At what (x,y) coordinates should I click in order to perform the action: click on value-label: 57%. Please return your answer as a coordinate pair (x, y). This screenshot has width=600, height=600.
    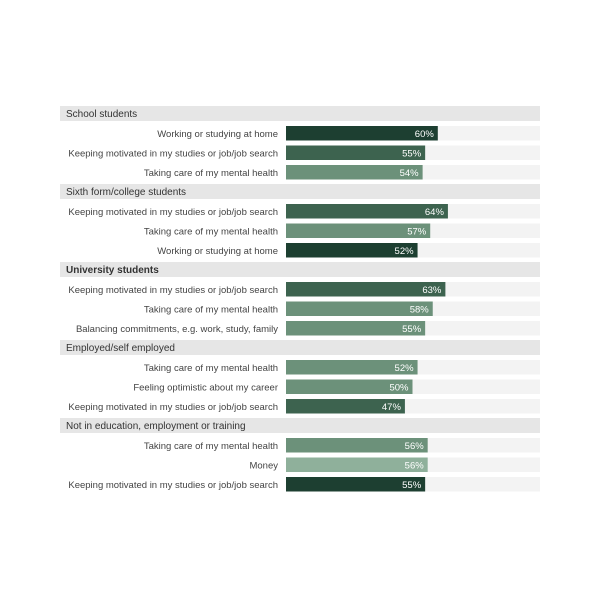
    Looking at the image, I should click on (417, 231).